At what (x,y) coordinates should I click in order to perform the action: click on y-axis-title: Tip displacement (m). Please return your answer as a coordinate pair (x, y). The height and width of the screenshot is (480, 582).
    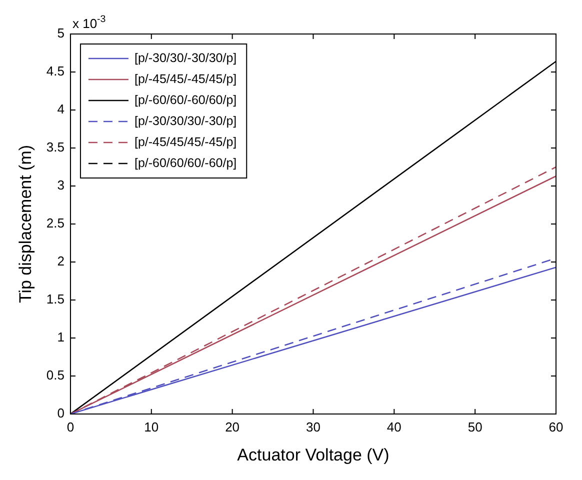
    Looking at the image, I should click on (25, 224).